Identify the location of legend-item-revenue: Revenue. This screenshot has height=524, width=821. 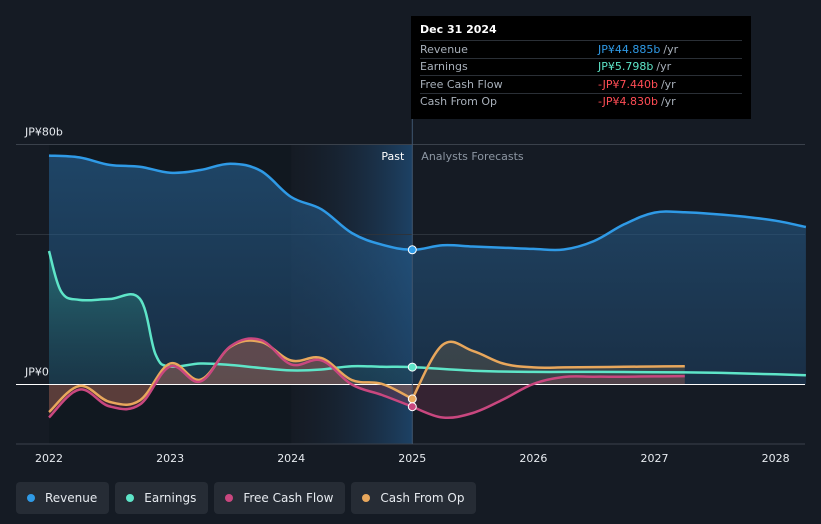
(63, 498).